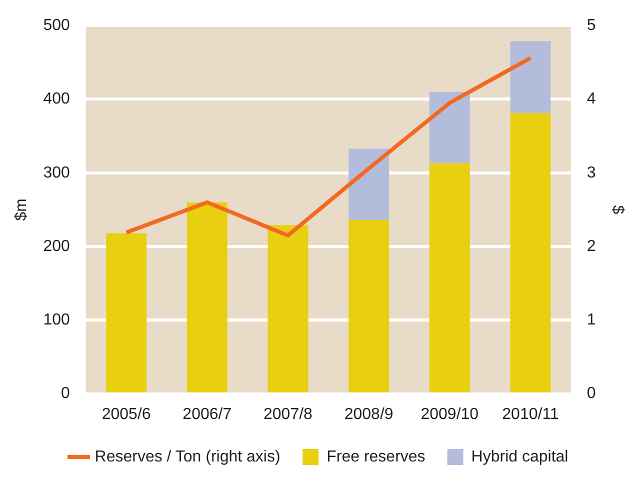 The height and width of the screenshot is (483, 643). I want to click on x-tick-label: 2007/8, so click(288, 414).